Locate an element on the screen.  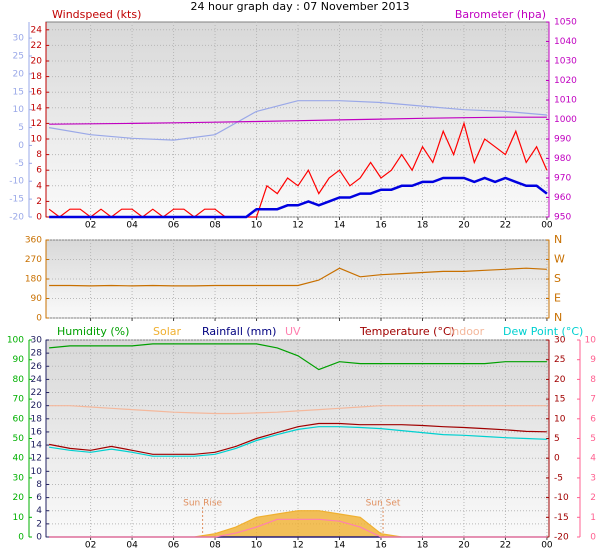
y3-tick-label: 50 is located at coordinates (19, 439).